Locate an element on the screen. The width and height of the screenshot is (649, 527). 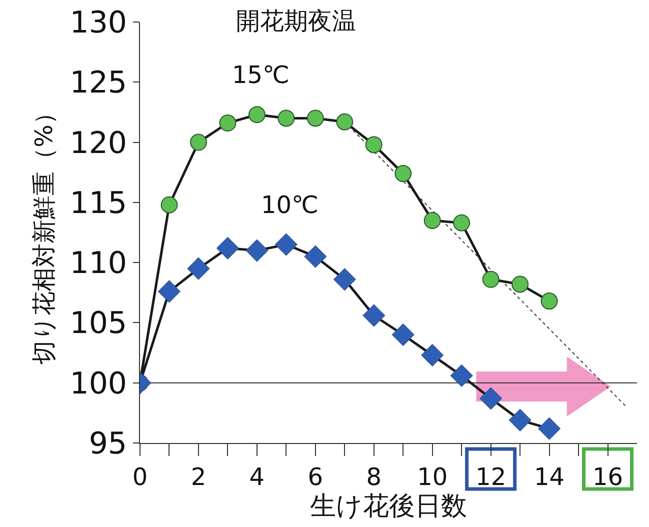
annotation: 開花期夜温 is located at coordinates (296, 21).